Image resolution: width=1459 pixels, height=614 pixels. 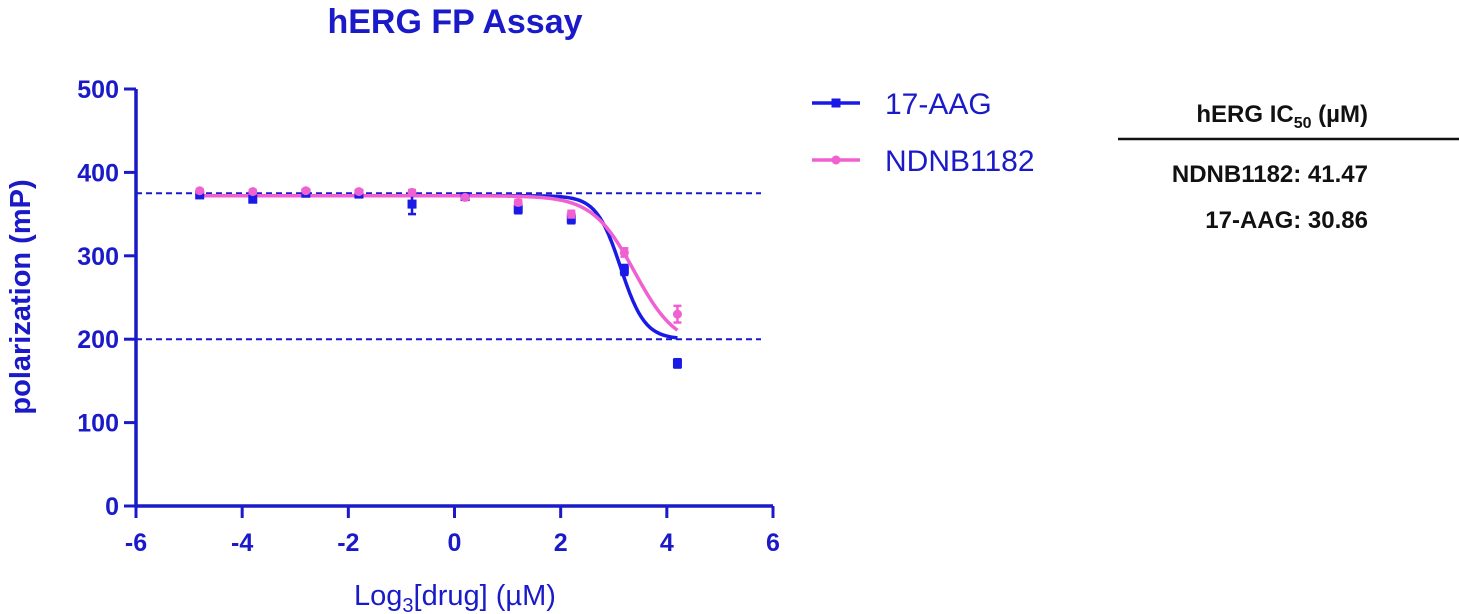 What do you see at coordinates (378, 596) in the screenshot?
I see `x-axis-title-main: Log` at bounding box center [378, 596].